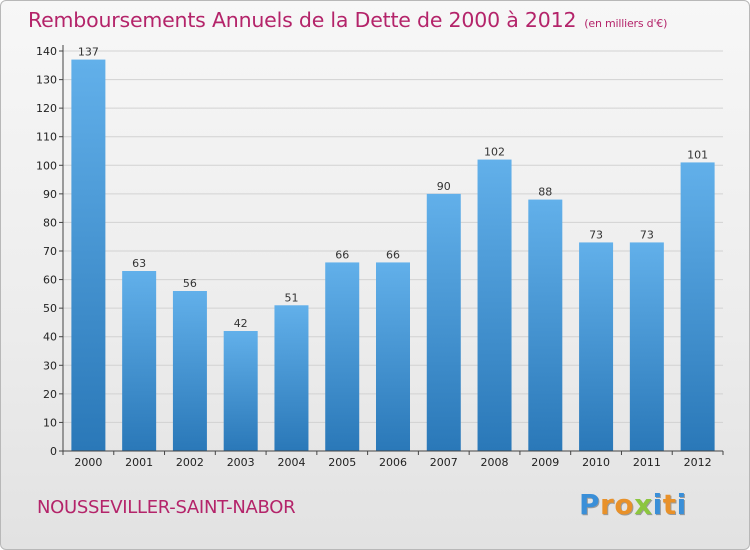 The width and height of the screenshot is (750, 550). What do you see at coordinates (697, 306) in the screenshot?
I see `bar-2012` at bounding box center [697, 306].